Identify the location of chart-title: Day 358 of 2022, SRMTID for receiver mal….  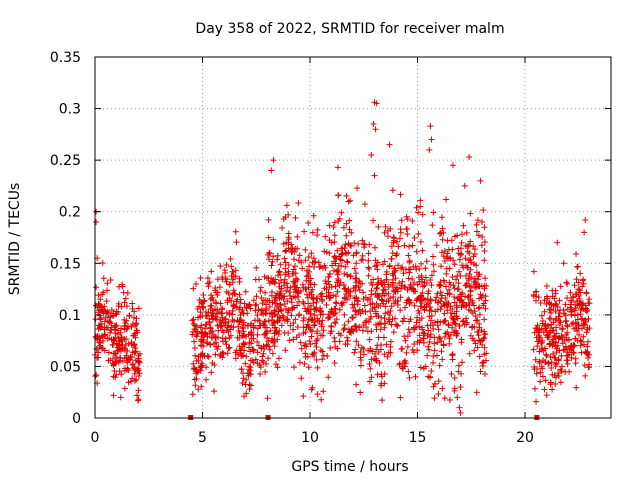
(349, 29).